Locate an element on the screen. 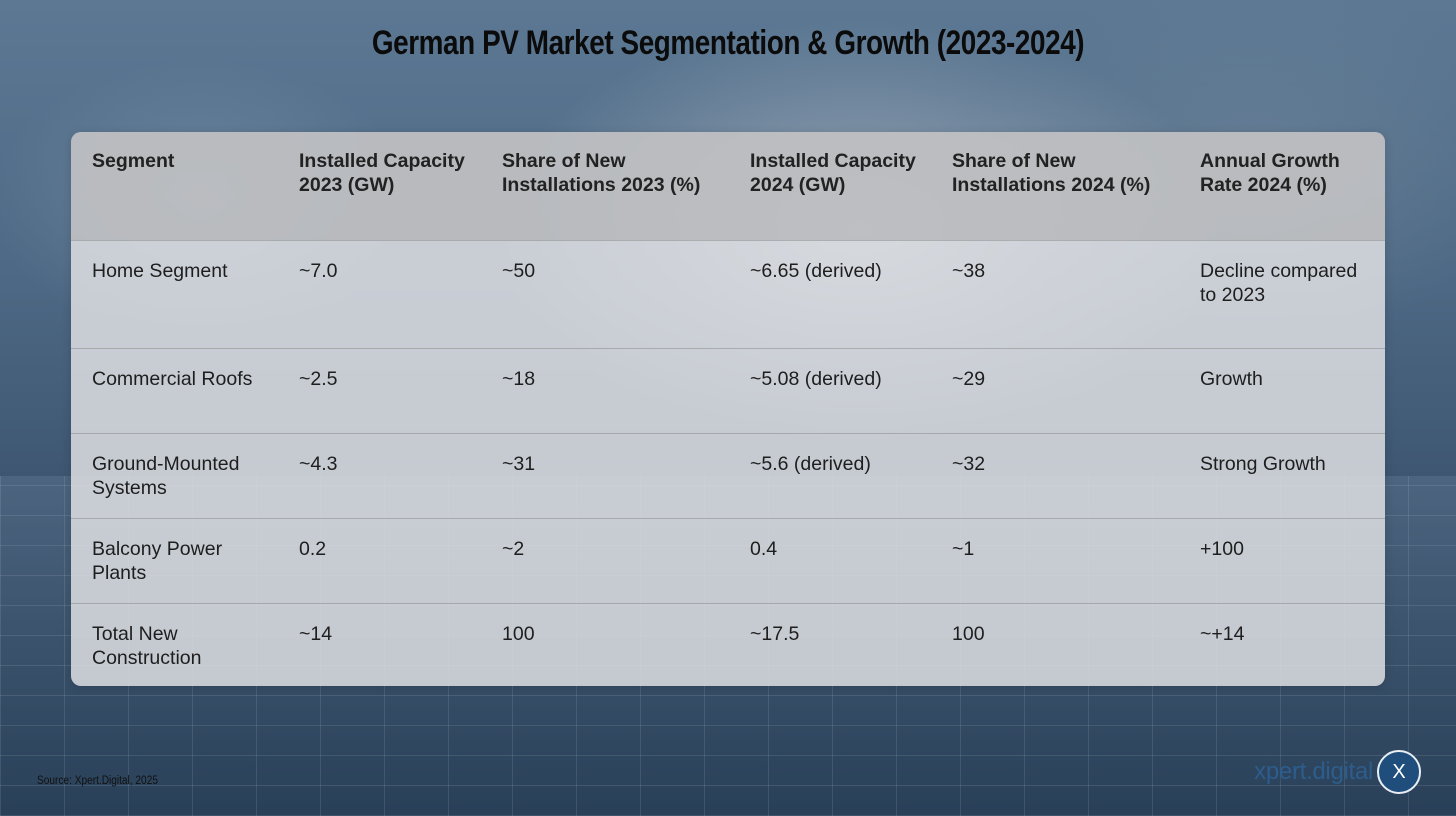 The image size is (1456, 816). brand-logo: xpert.digital X is located at coordinates (1337, 772).